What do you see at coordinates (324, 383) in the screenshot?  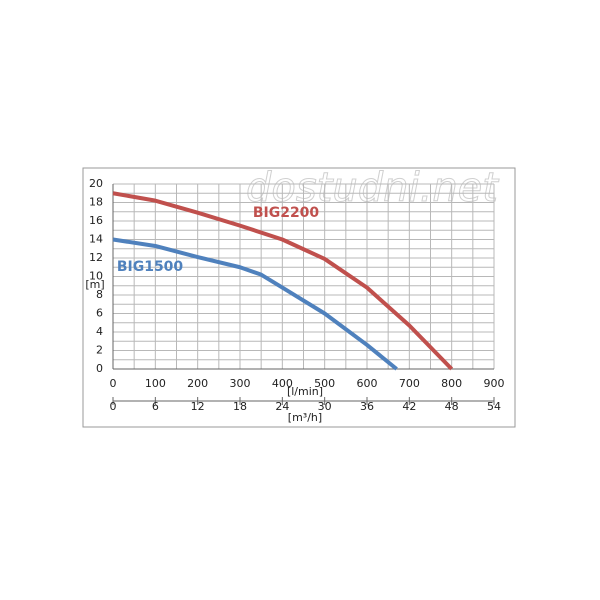 I see `x-tick-label: 500` at bounding box center [324, 383].